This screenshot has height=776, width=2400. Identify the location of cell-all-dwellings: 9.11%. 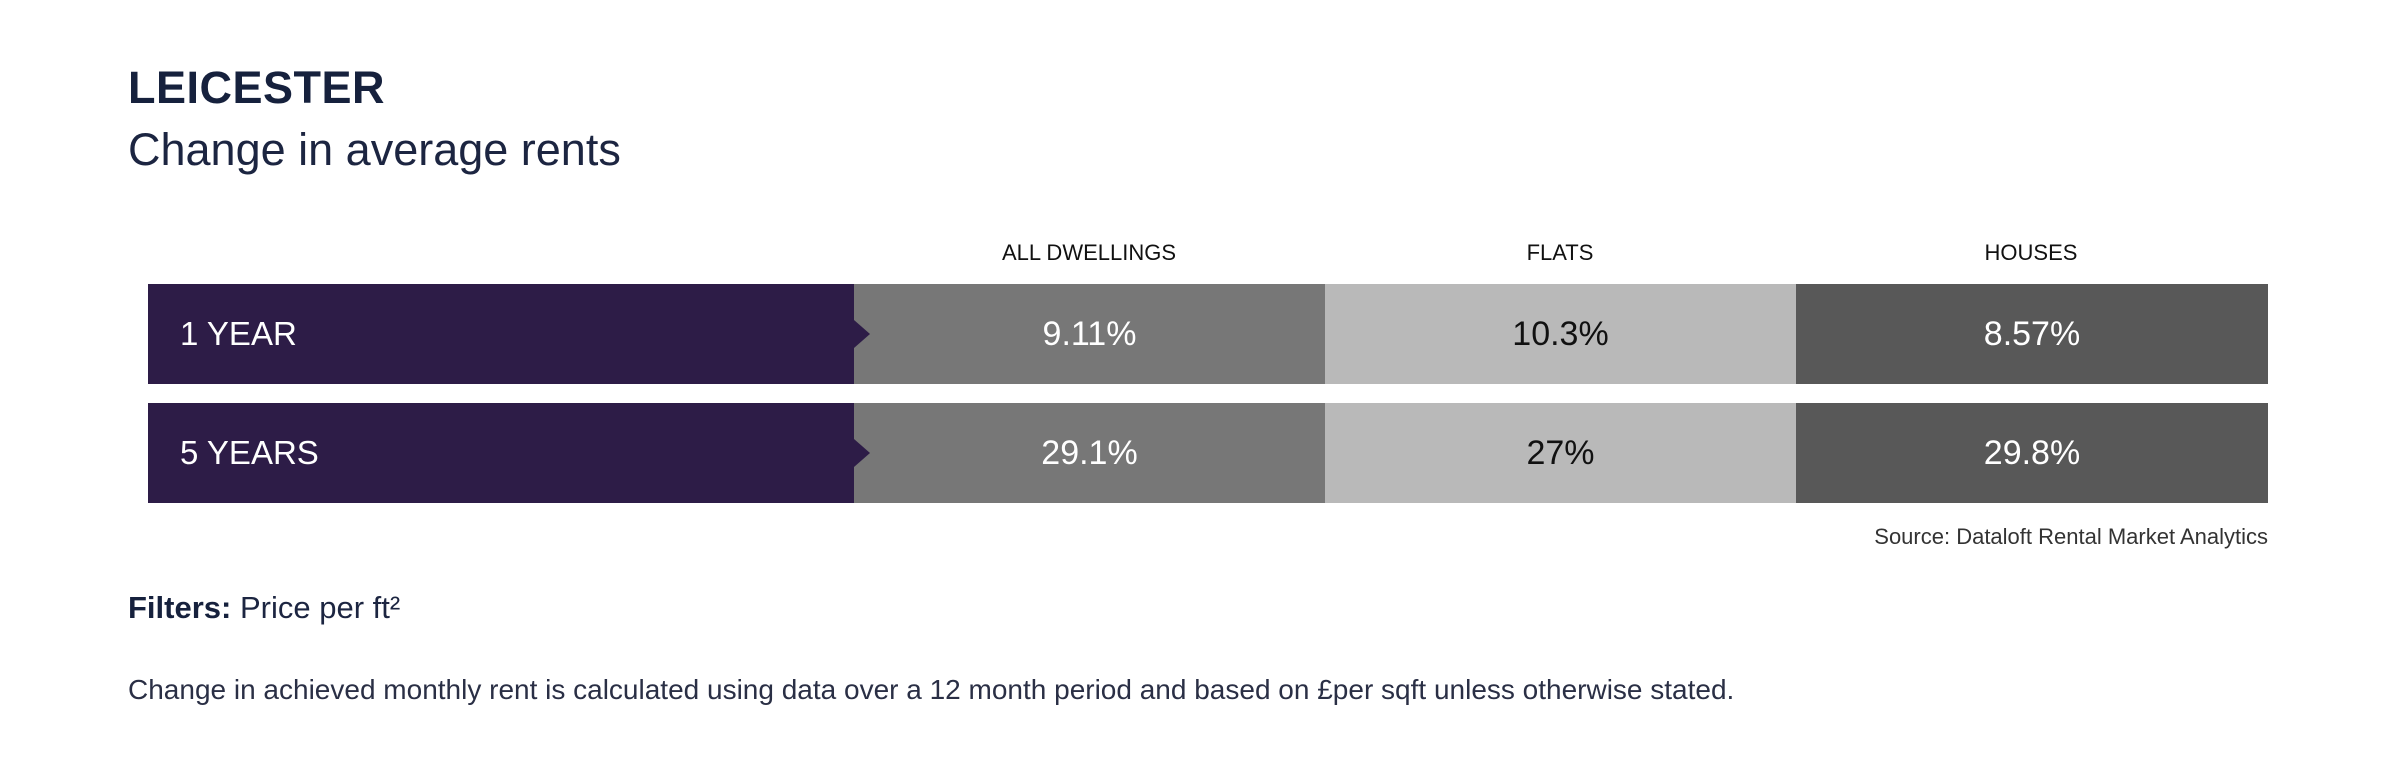
(1089, 334).